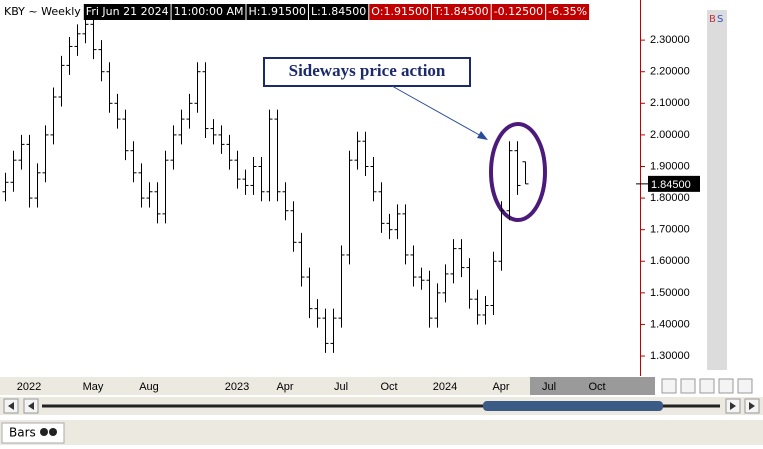 Image resolution: width=763 pixels, height=449 pixels. I want to click on order-strip, so click(717, 190).